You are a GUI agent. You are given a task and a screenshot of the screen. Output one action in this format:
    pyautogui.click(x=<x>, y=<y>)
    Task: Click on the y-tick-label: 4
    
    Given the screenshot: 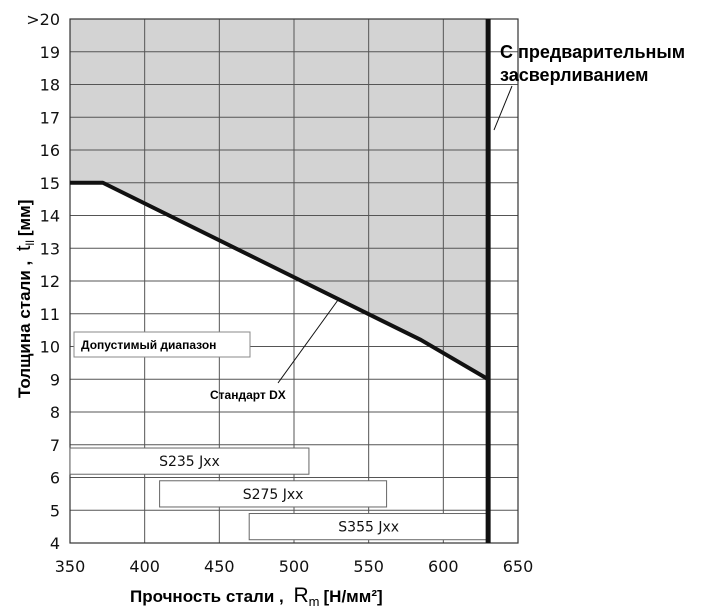 What is the action you would take?
    pyautogui.click(x=55, y=543)
    